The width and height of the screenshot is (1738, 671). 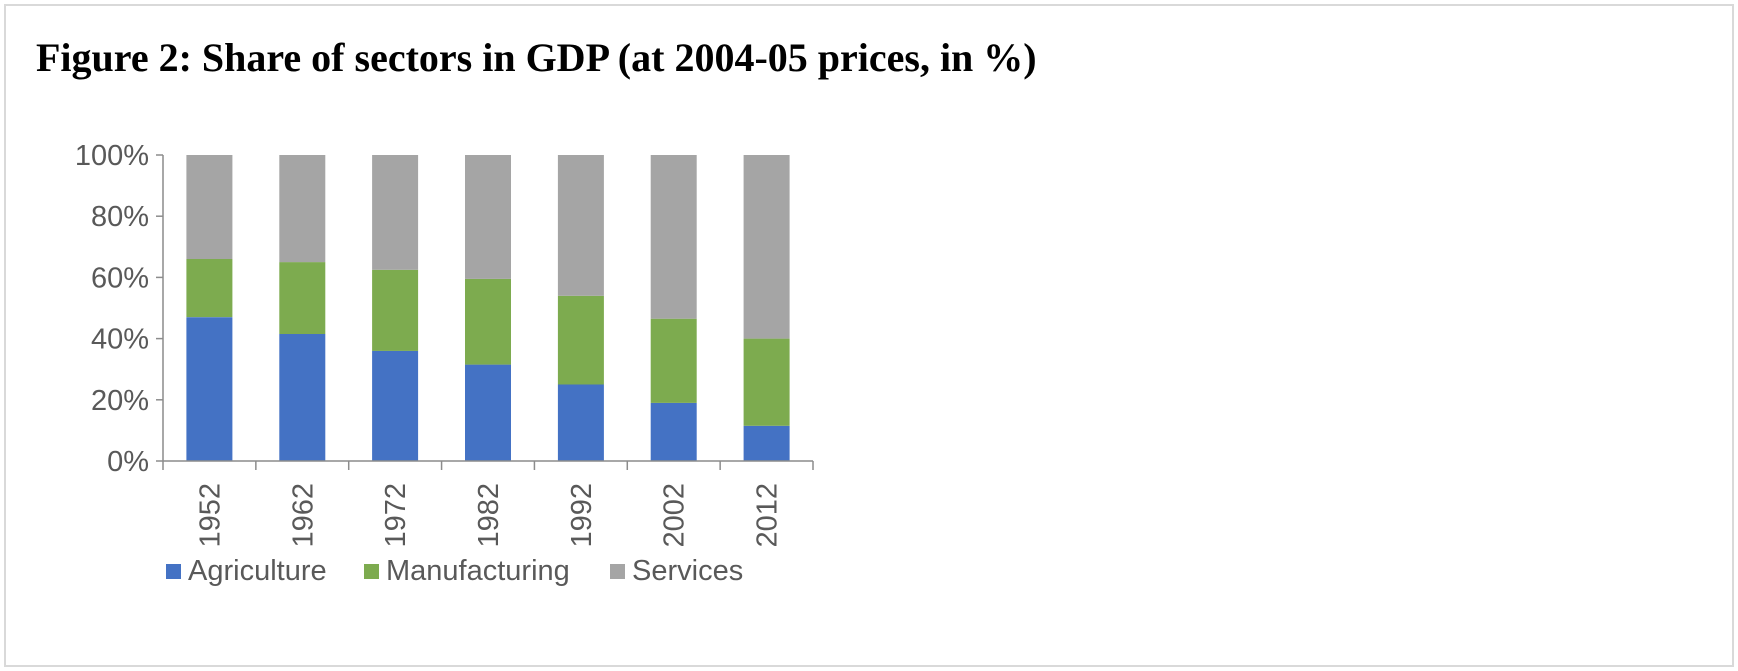 What do you see at coordinates (675, 515) in the screenshot?
I see `x-tick-label: 2002` at bounding box center [675, 515].